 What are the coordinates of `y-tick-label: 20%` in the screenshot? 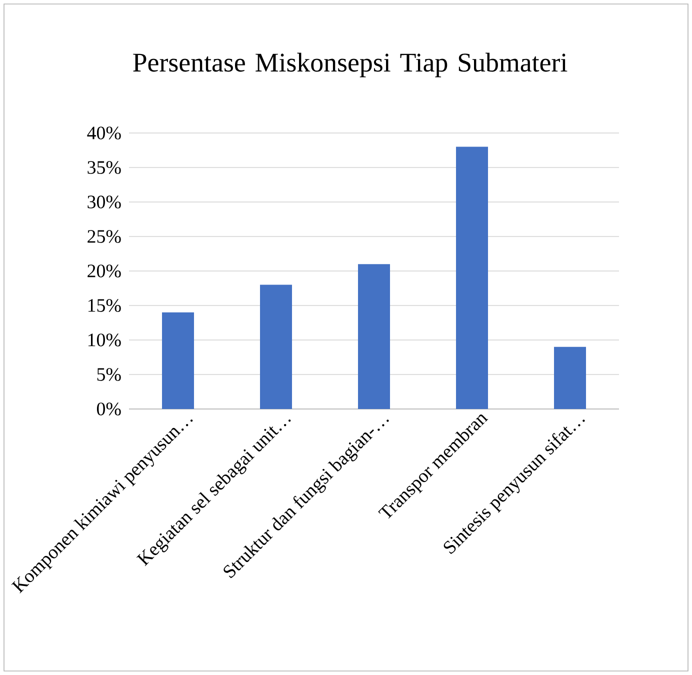 It's located at (104, 271).